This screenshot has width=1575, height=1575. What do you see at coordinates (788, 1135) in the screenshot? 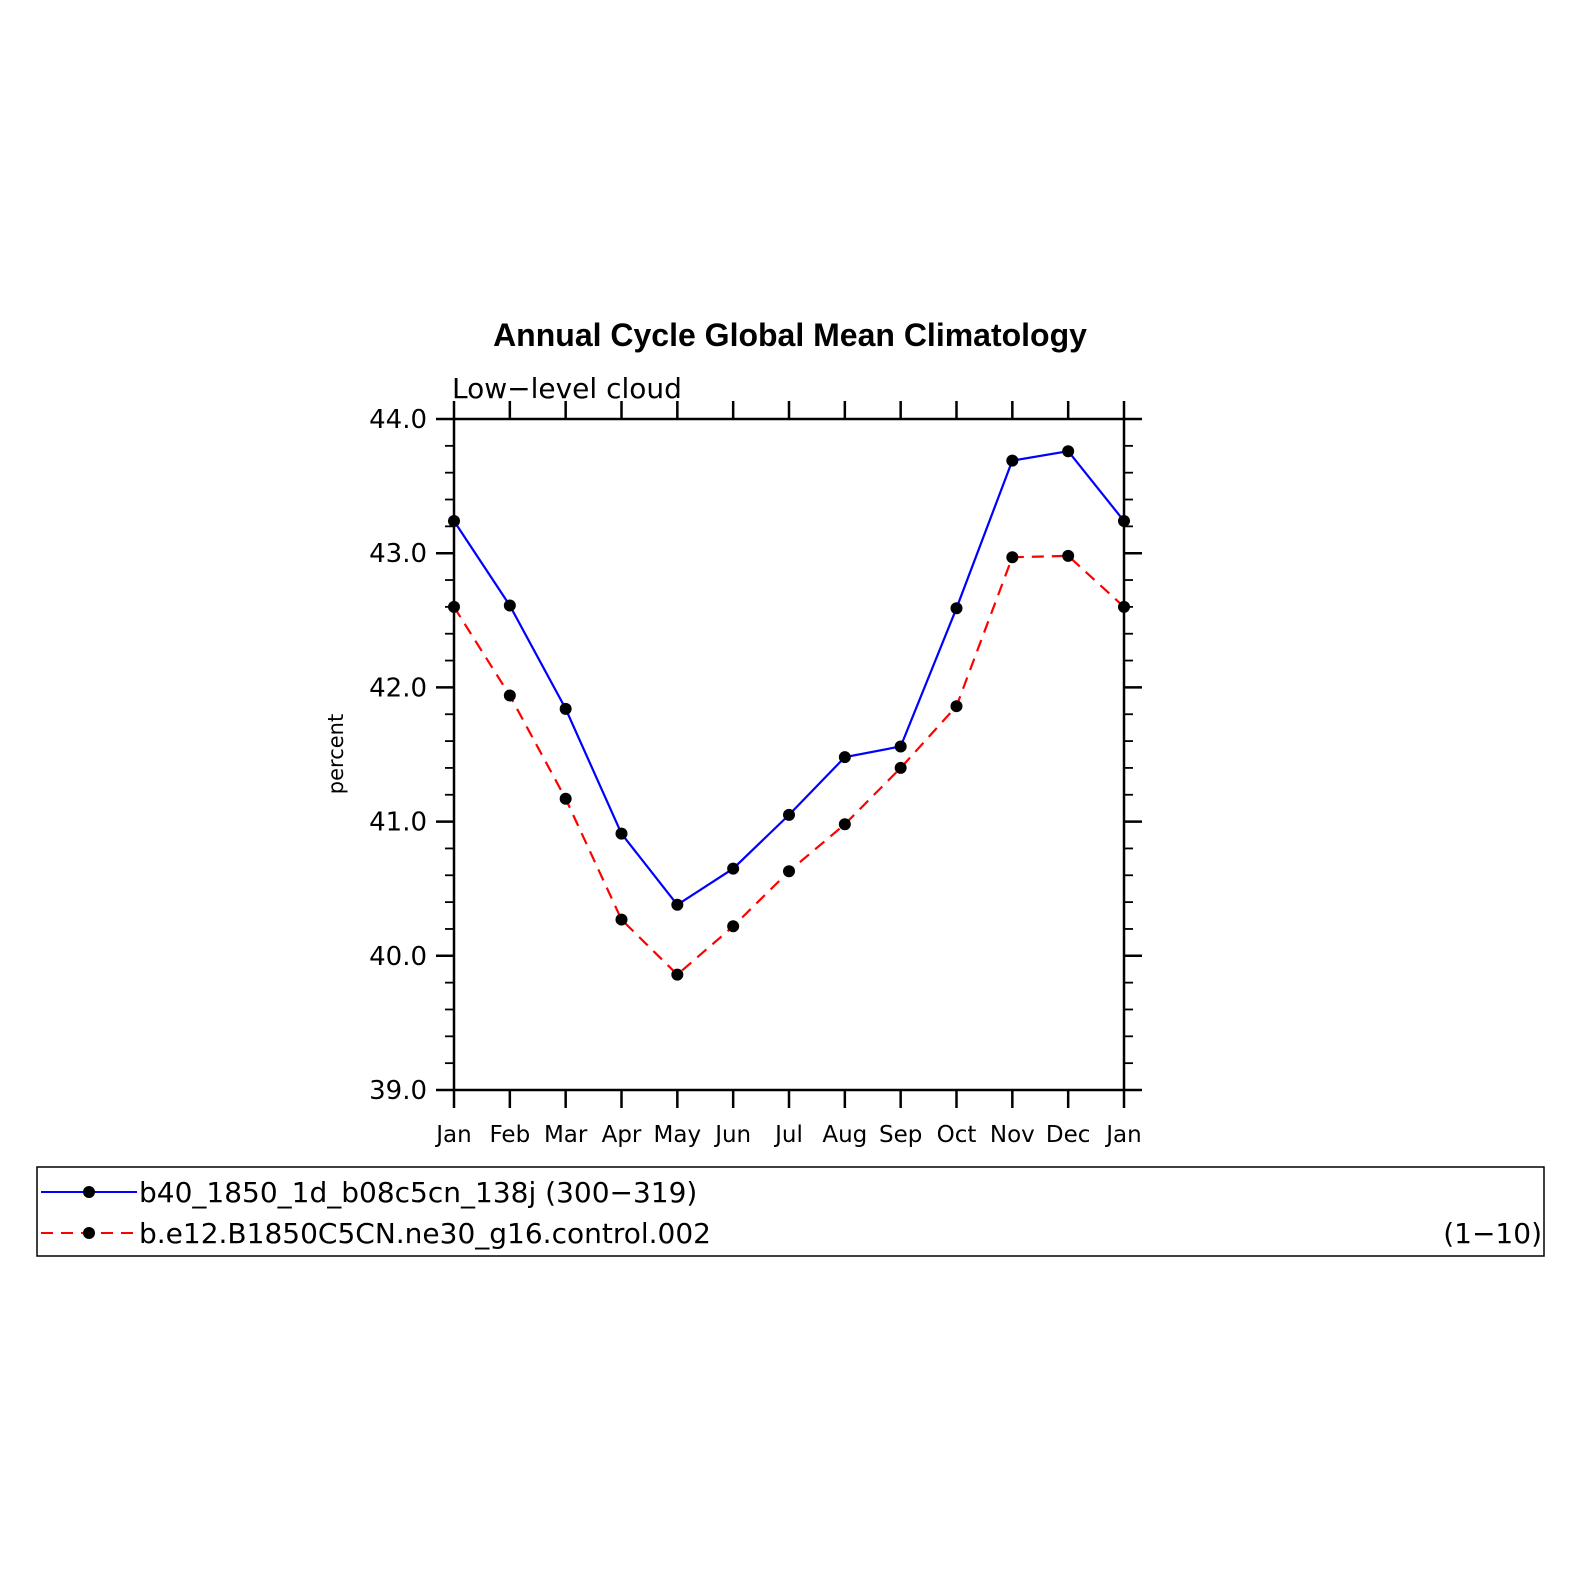
I see `x-tick-label: Jul` at bounding box center [788, 1135].